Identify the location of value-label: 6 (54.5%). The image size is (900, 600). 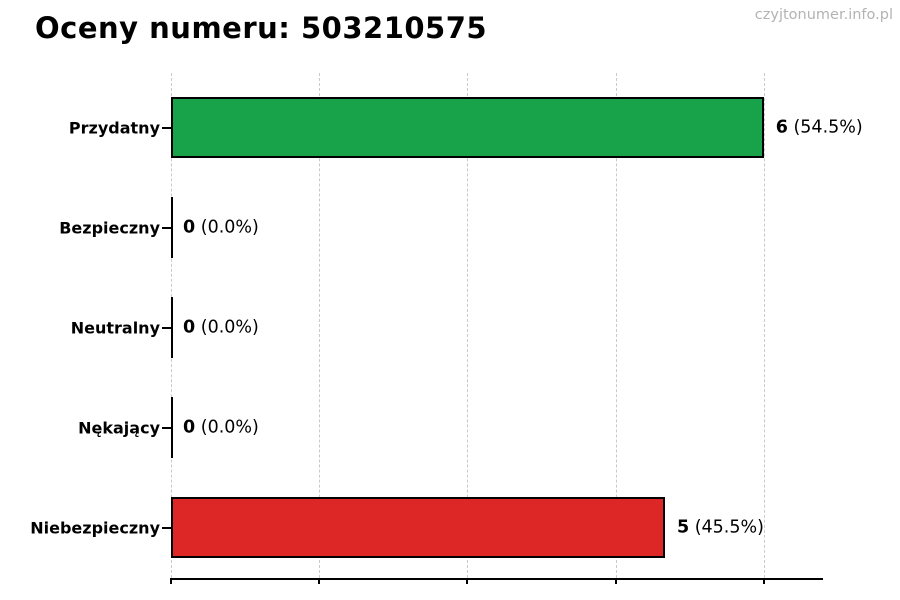
(819, 127).